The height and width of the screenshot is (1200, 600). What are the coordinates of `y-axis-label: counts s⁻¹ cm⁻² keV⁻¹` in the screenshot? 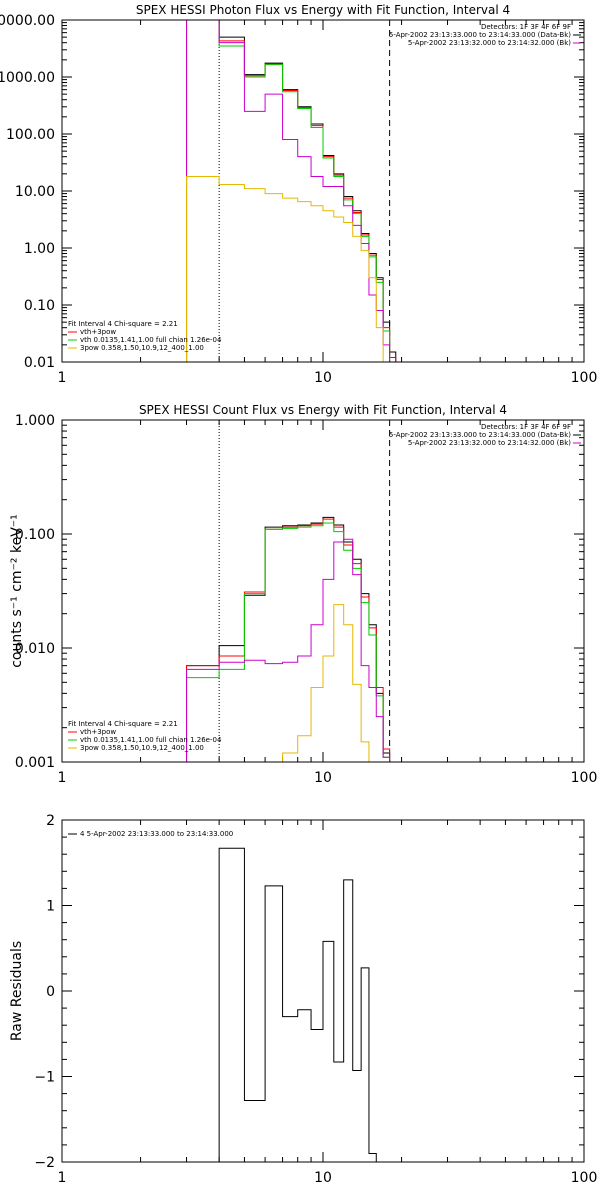 It's located at (17, 591).